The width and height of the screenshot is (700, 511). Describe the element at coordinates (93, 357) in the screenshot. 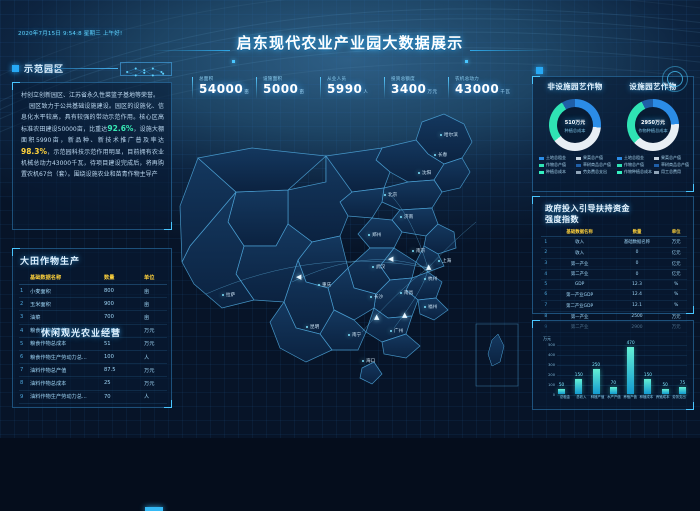

I see `table-row: 6 粮食作物生产劳动力总... 100 人` at that location.